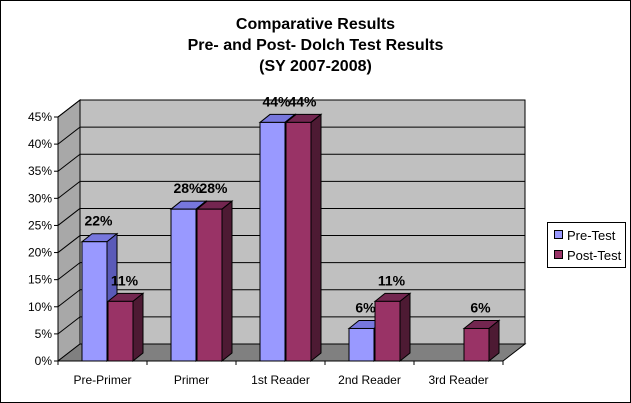 This screenshot has height=403, width=631. I want to click on bar-post-test-primer, so click(214, 281).